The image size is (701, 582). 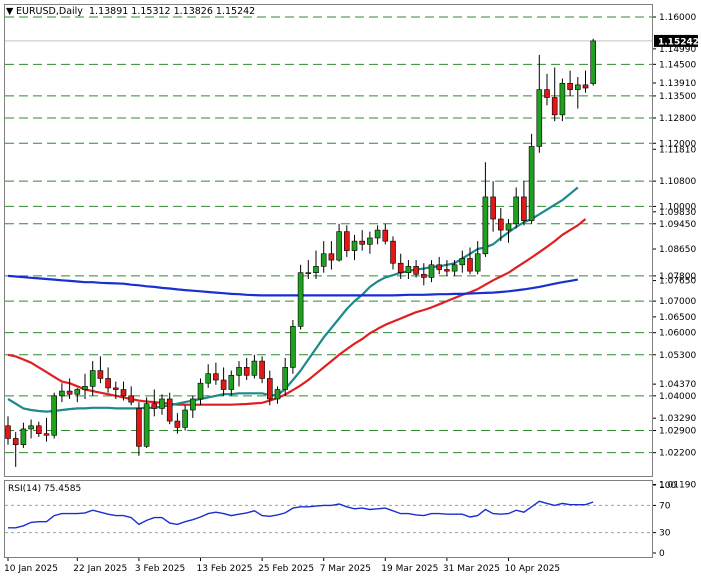 What do you see at coordinates (328, 519) in the screenshot?
I see `rsi-pane-frame` at bounding box center [328, 519].